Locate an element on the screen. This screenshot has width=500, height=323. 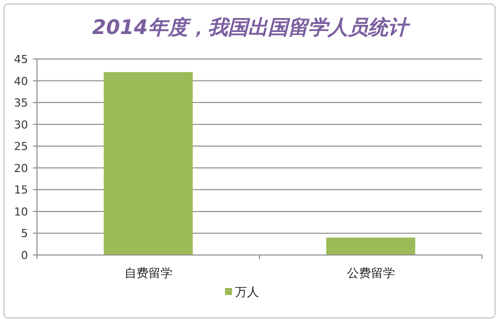
y-tick-label: 20 is located at coordinates (21, 168).